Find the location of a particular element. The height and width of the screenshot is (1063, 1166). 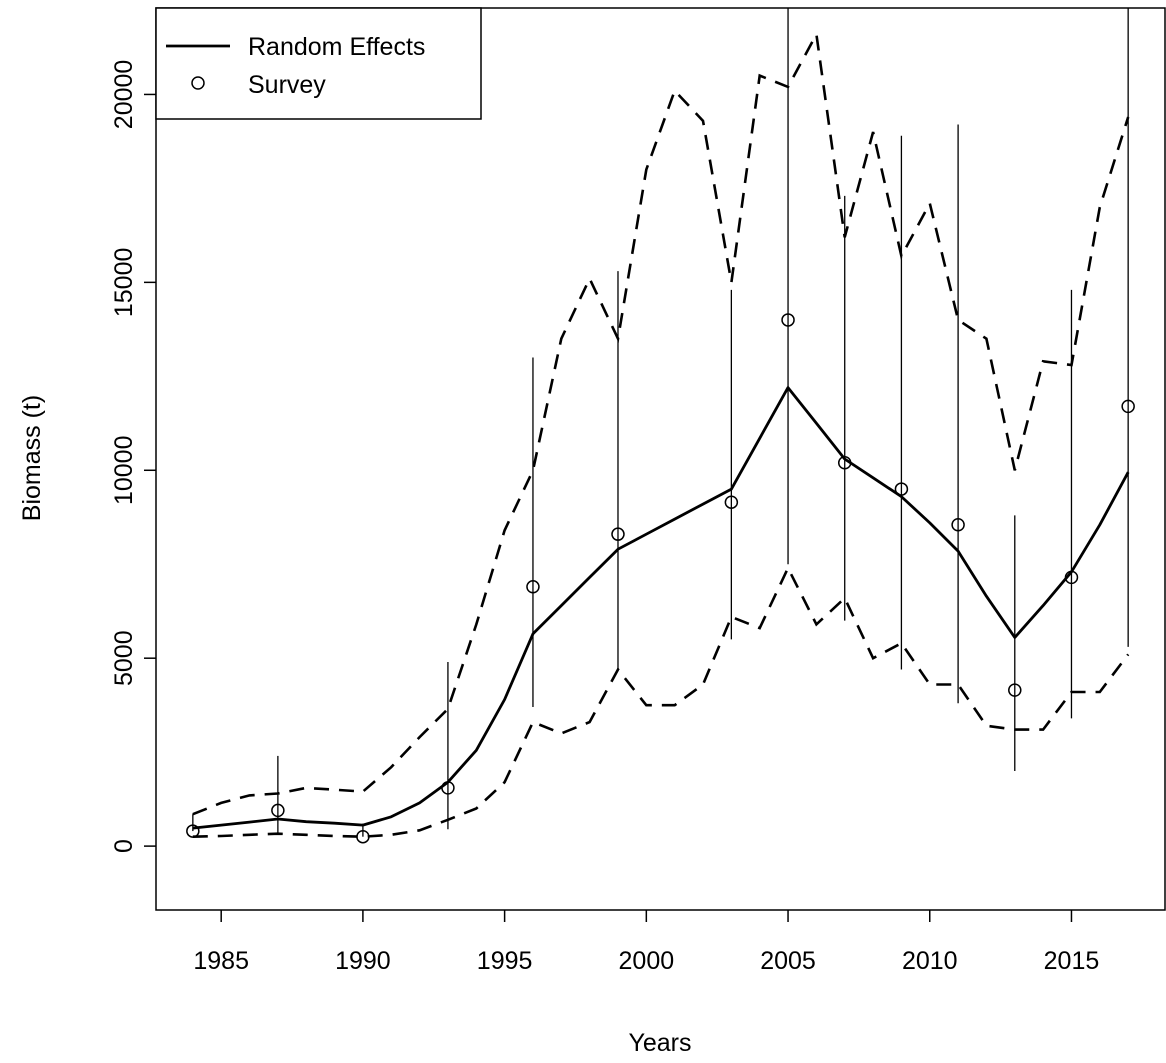

legend-survey-marker is located at coordinates (198, 83).